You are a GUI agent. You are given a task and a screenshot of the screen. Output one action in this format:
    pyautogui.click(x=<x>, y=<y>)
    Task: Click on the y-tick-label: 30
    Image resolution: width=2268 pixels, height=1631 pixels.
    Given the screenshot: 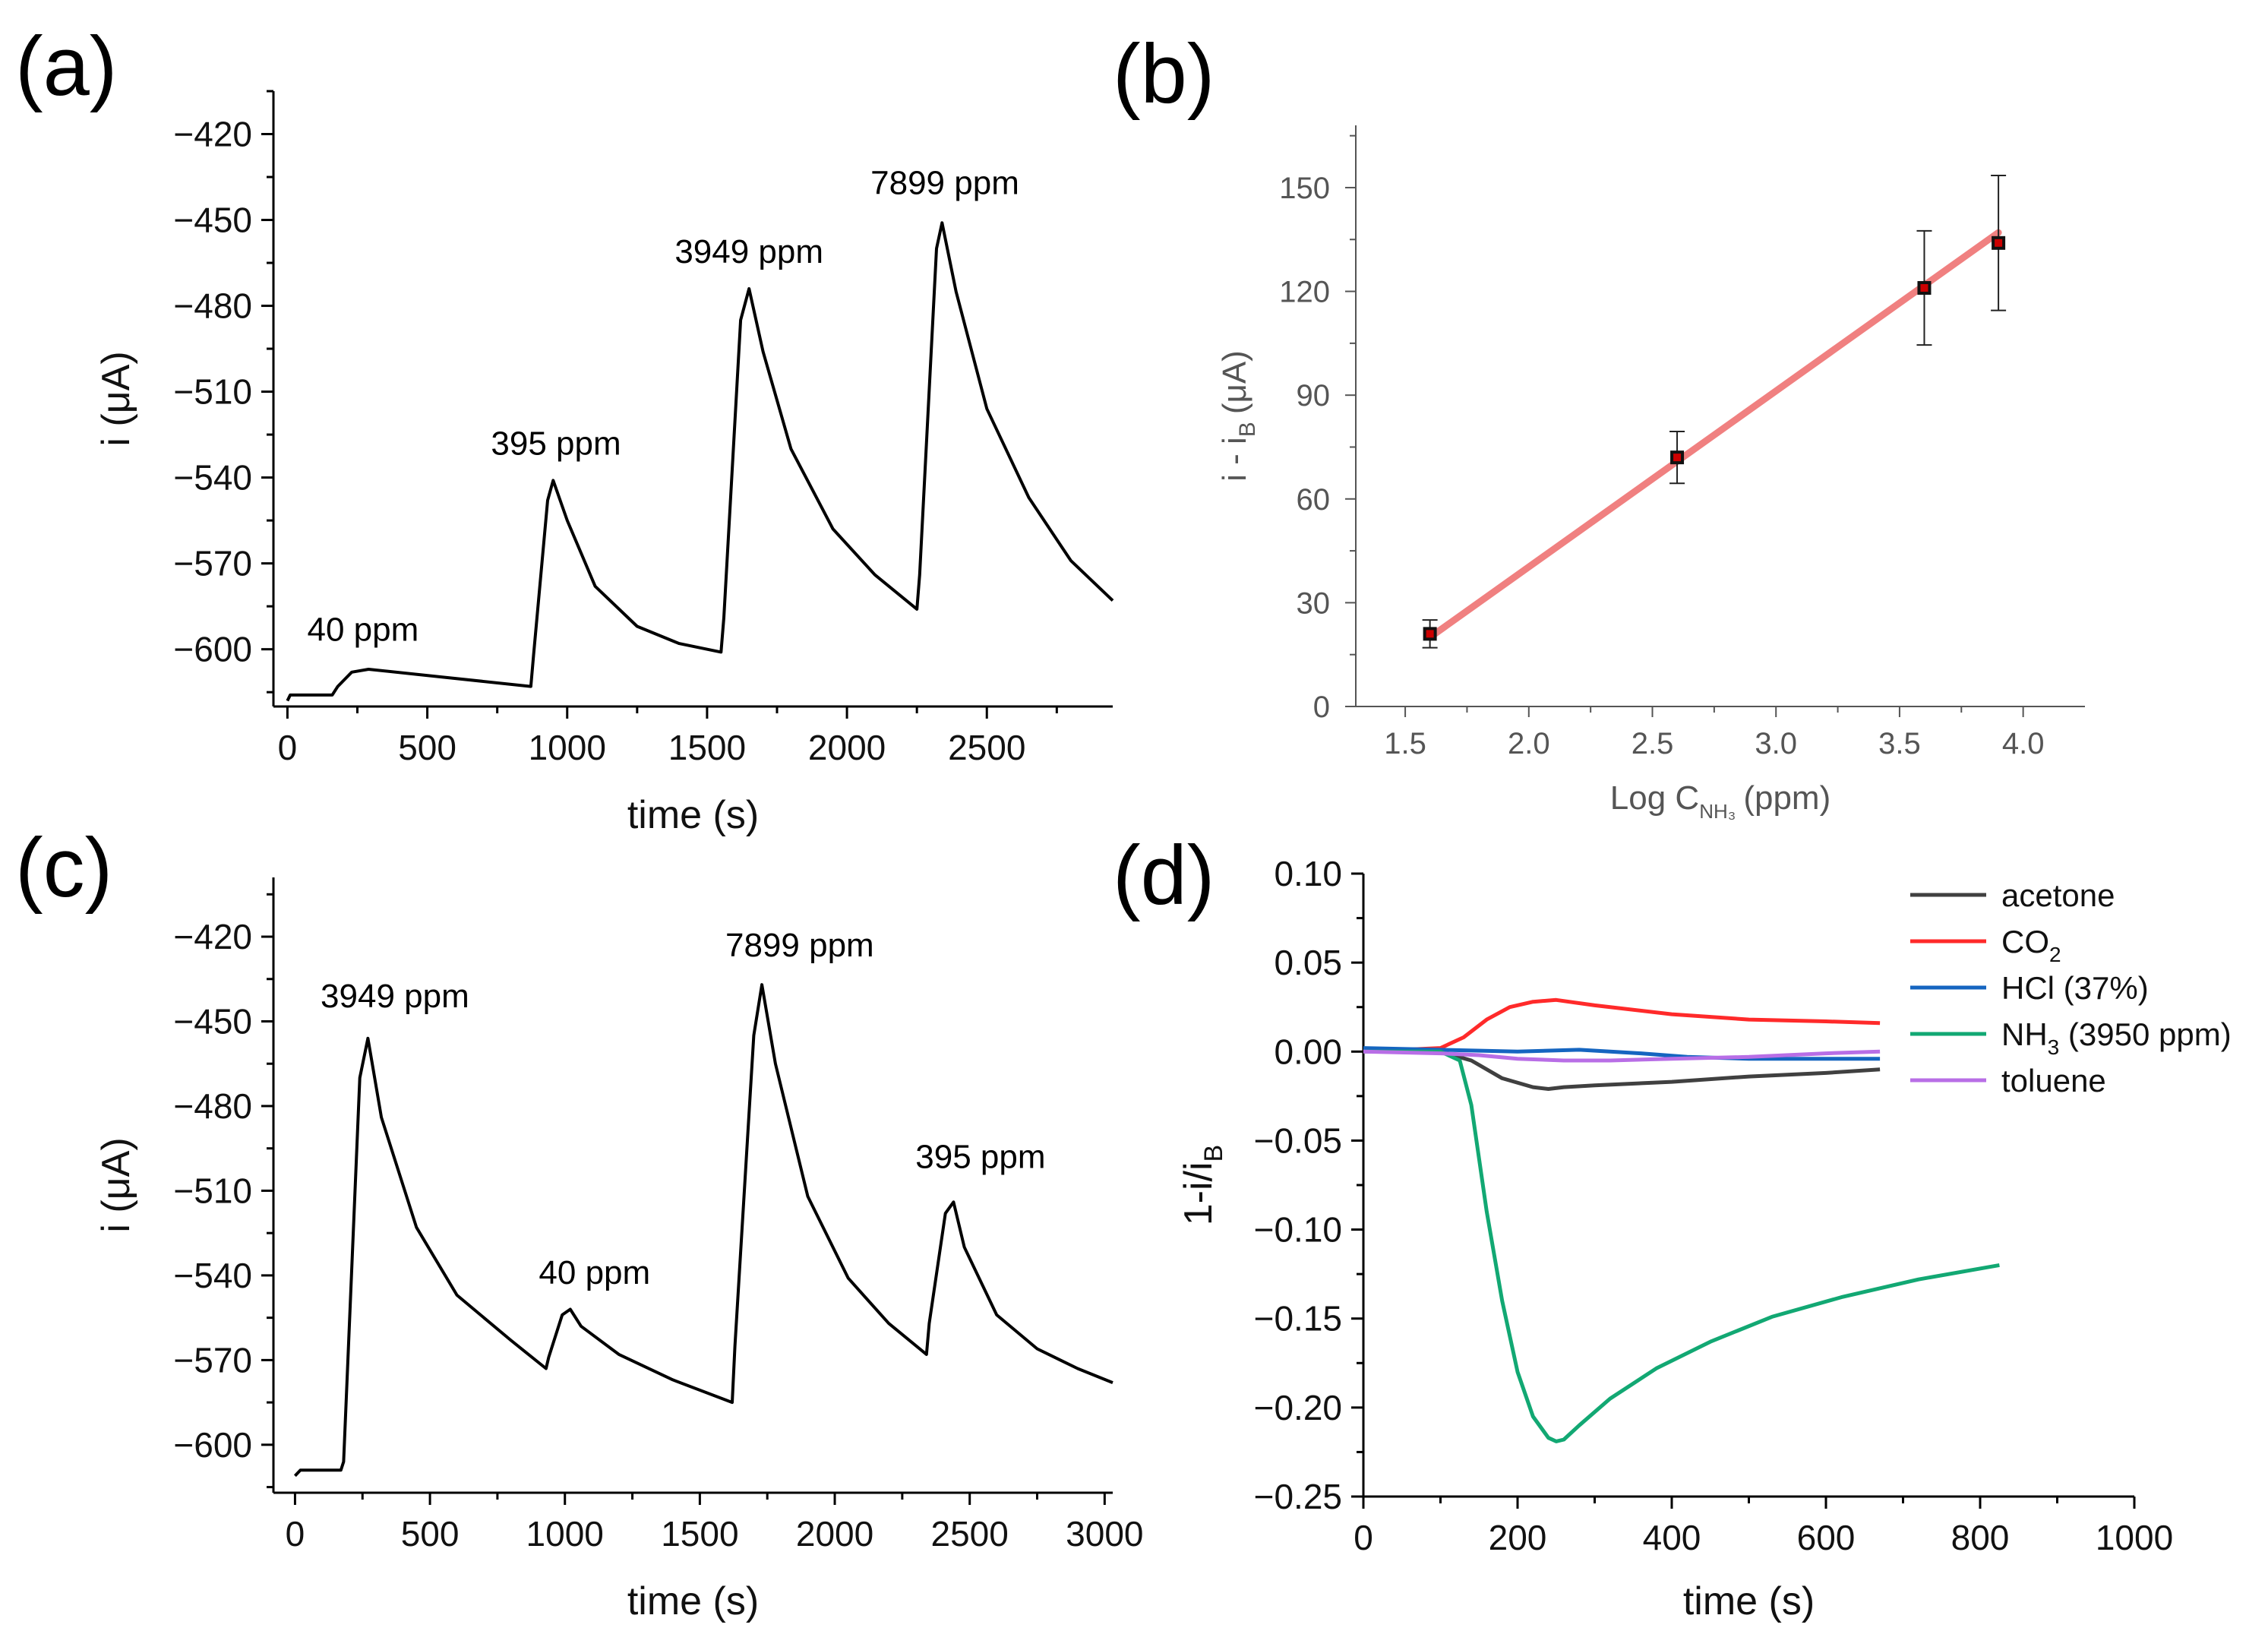 What is the action you would take?
    pyautogui.click(x=1314, y=603)
    